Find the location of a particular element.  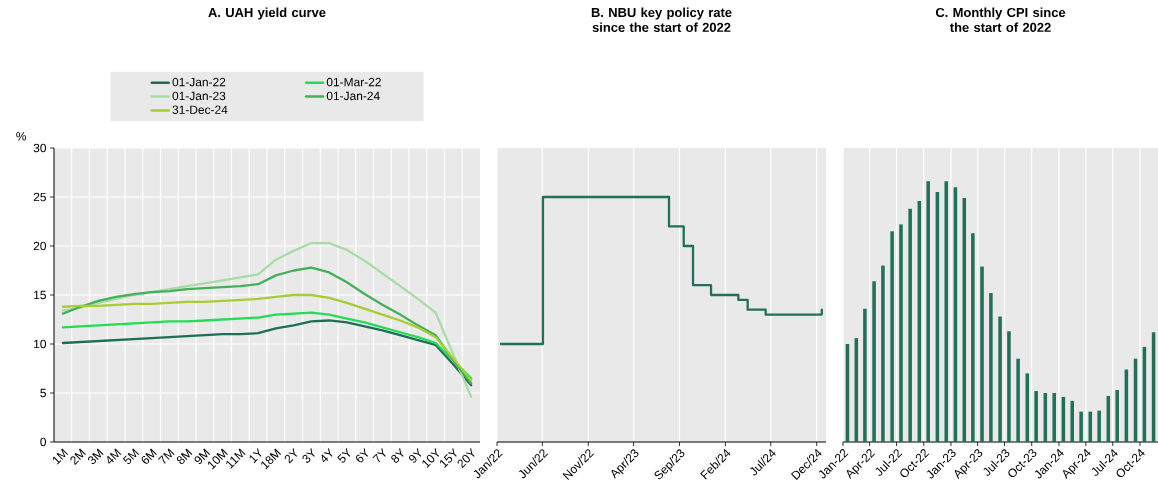

chart-title: A. UAH yield curve is located at coordinates (267, 13).